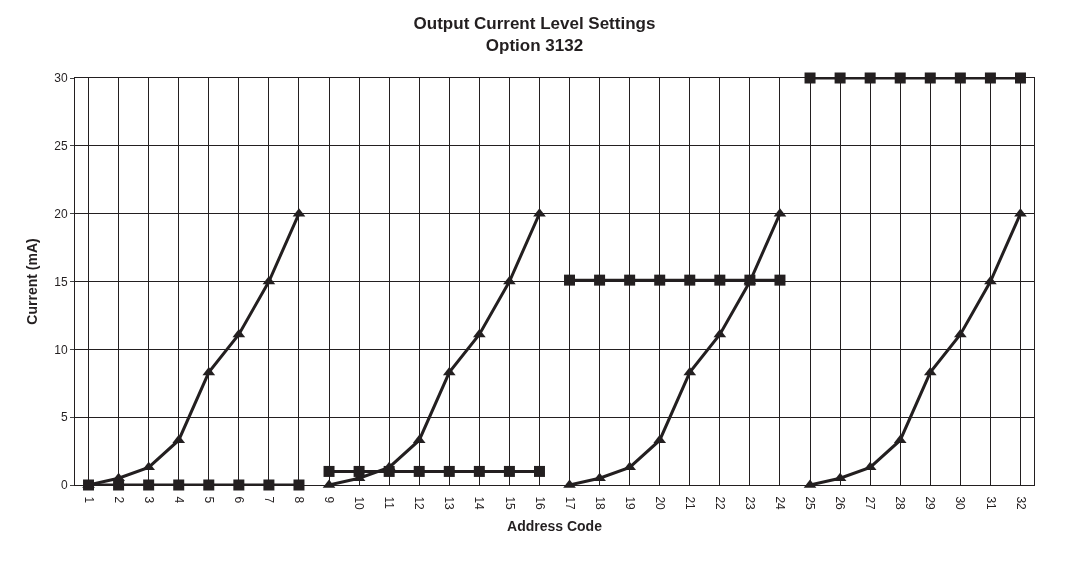 This screenshot has height=580, width=1069. What do you see at coordinates (269, 500) in the screenshot?
I see `x-tick-label: 7` at bounding box center [269, 500].